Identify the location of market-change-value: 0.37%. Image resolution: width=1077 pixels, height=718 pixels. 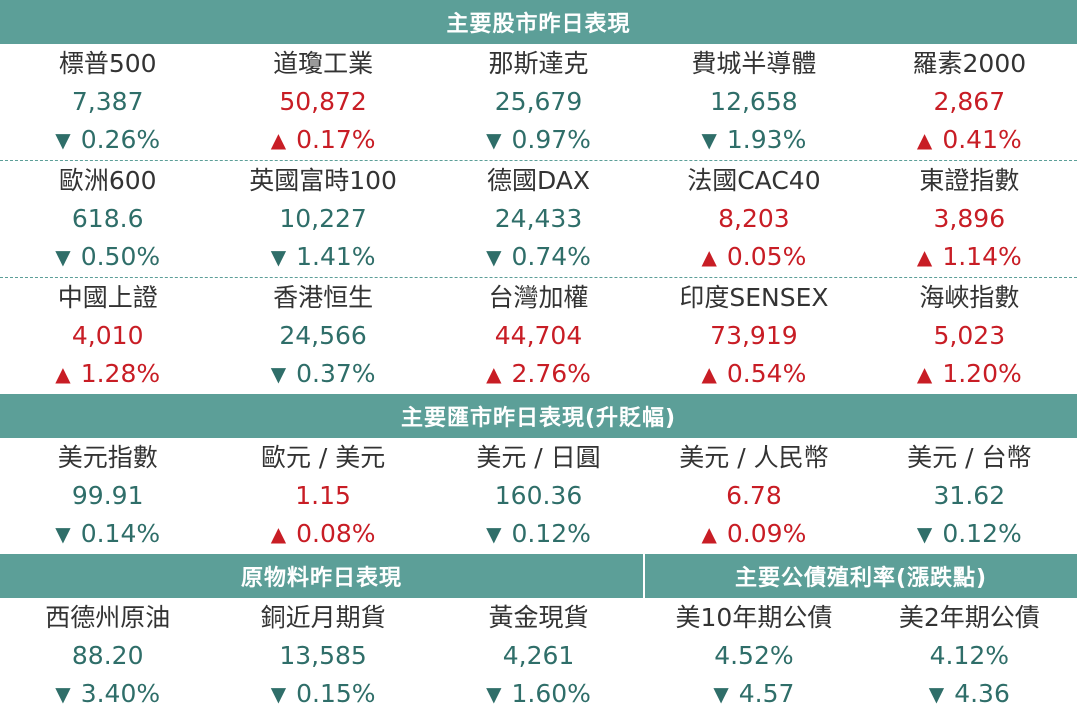
(336, 373).